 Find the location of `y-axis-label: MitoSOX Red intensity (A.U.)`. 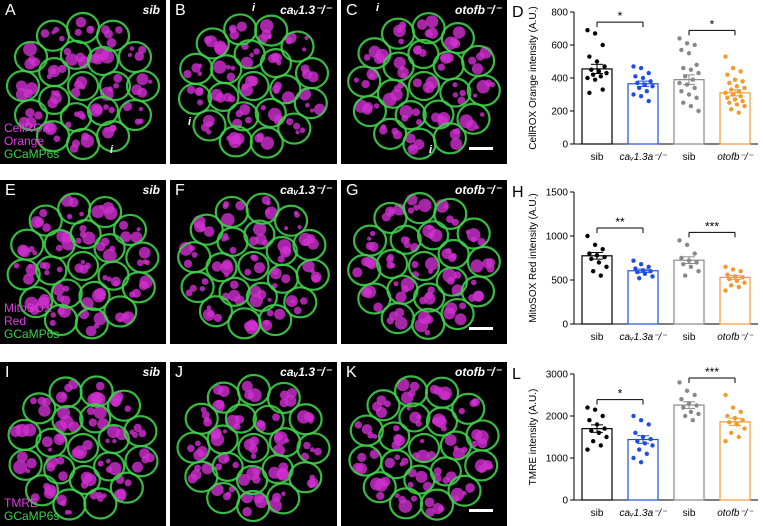

y-axis-label: MitoSOX Red intensity (A.U.) is located at coordinates (533, 257).